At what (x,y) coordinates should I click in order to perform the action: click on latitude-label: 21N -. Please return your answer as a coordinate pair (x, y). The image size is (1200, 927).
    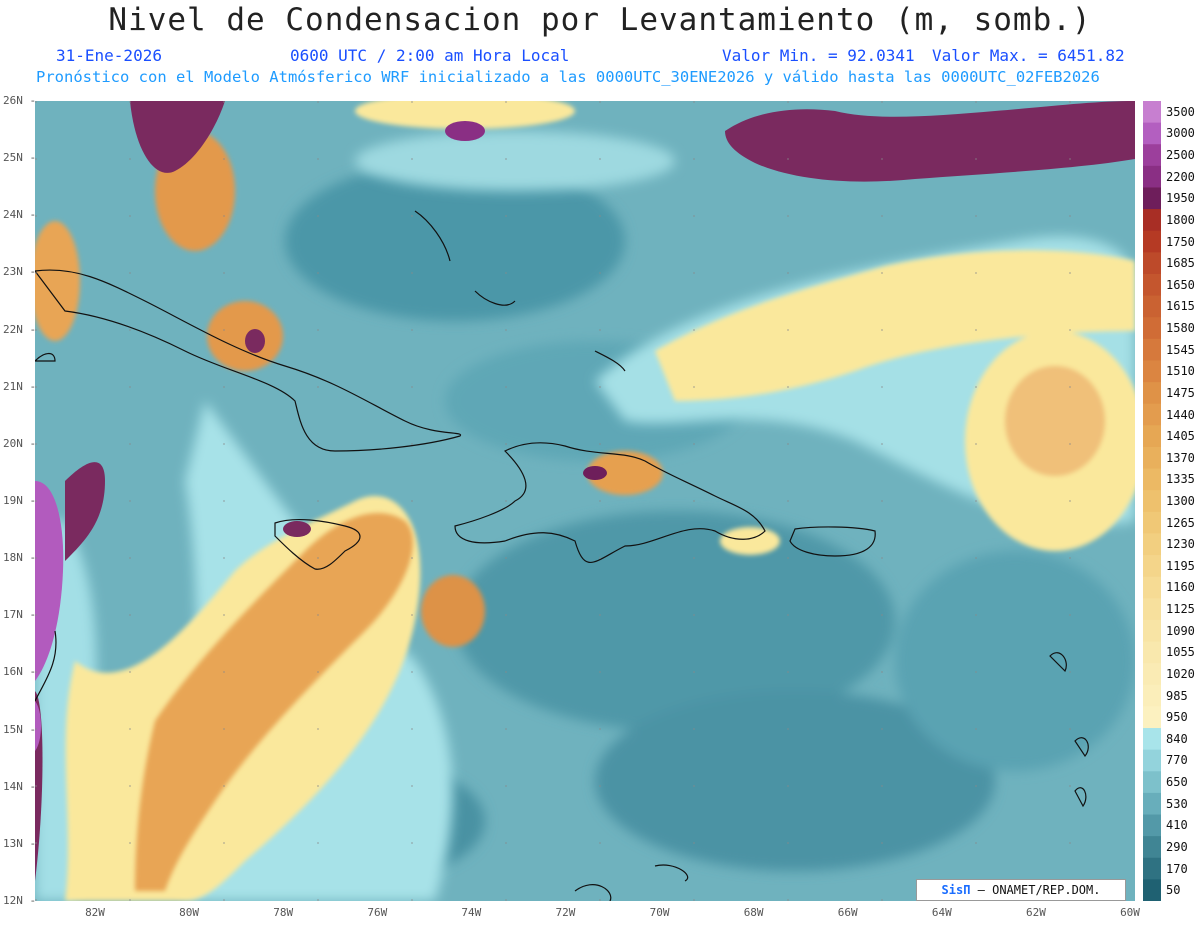
    Looking at the image, I should click on (20, 386).